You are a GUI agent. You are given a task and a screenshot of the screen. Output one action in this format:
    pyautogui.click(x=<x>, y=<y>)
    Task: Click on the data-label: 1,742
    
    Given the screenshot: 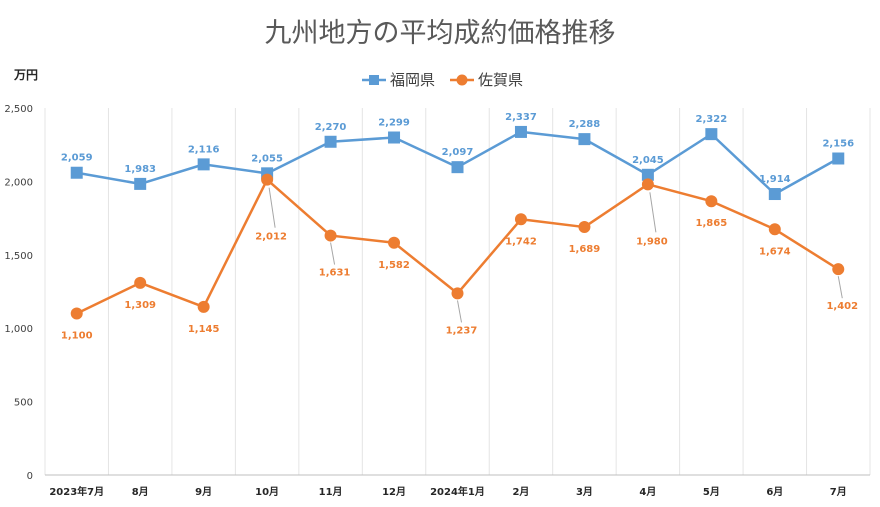 What is the action you would take?
    pyautogui.click(x=521, y=241)
    